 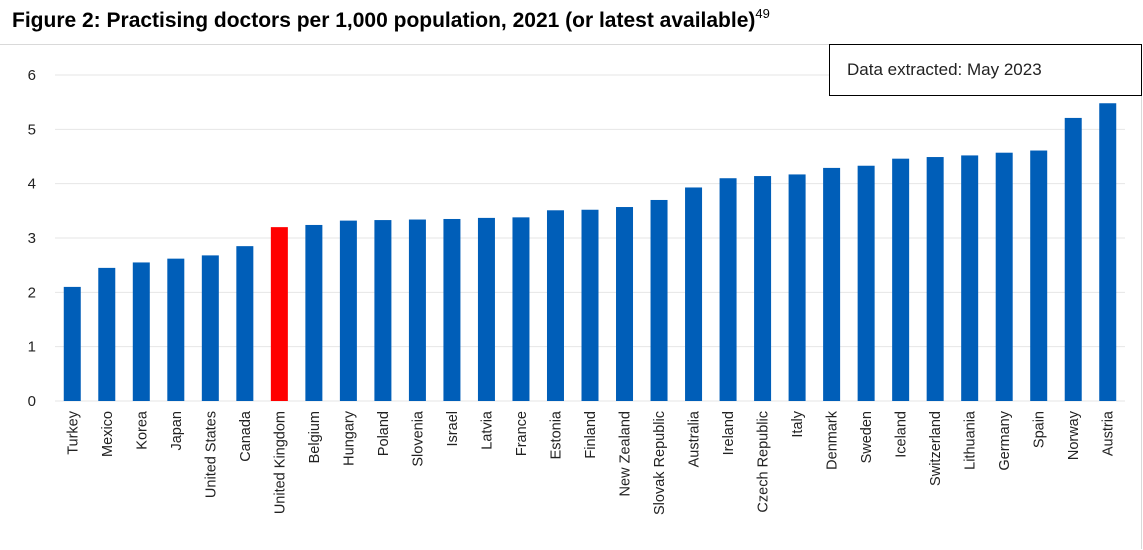 What do you see at coordinates (280, 462) in the screenshot?
I see `x-tick-label: United Kingdom` at bounding box center [280, 462].